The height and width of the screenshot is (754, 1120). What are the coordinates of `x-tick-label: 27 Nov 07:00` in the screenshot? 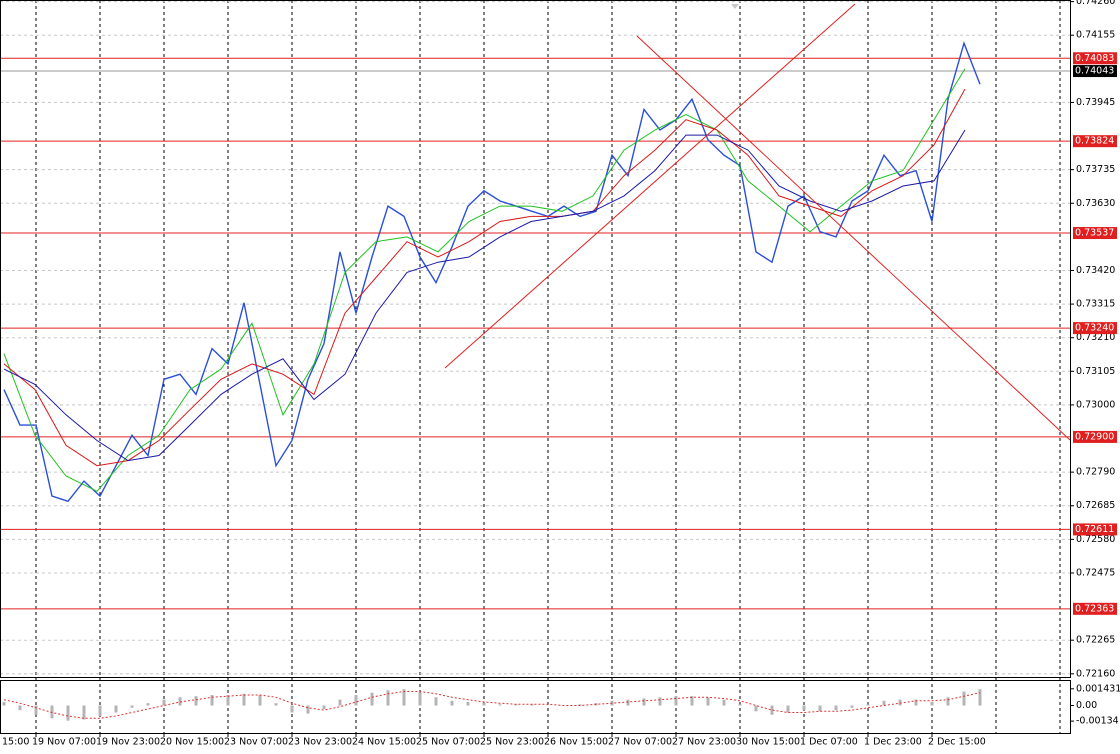 It's located at (640, 742).